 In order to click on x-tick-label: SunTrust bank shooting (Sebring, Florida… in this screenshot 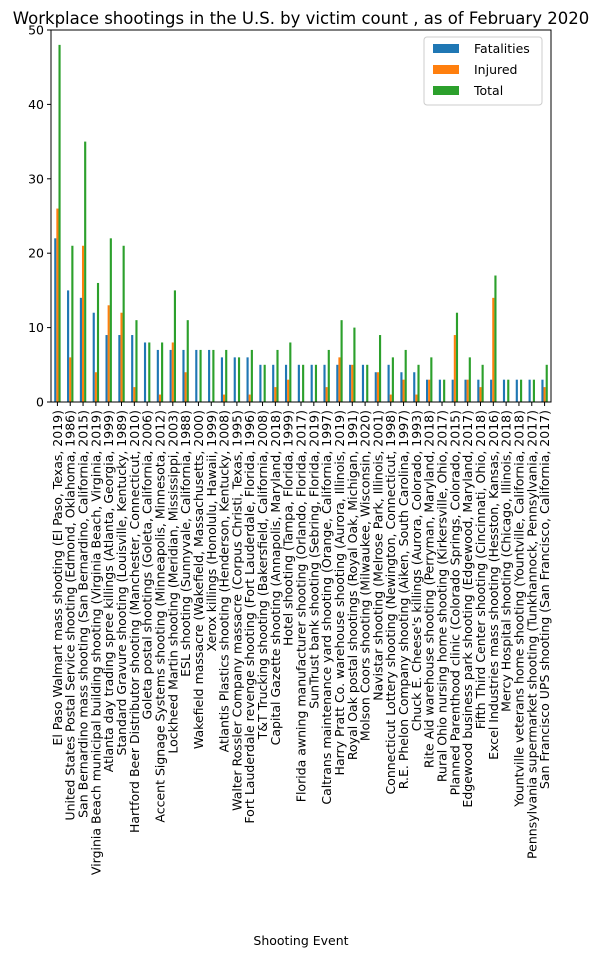, I will do `click(313, 559)`.